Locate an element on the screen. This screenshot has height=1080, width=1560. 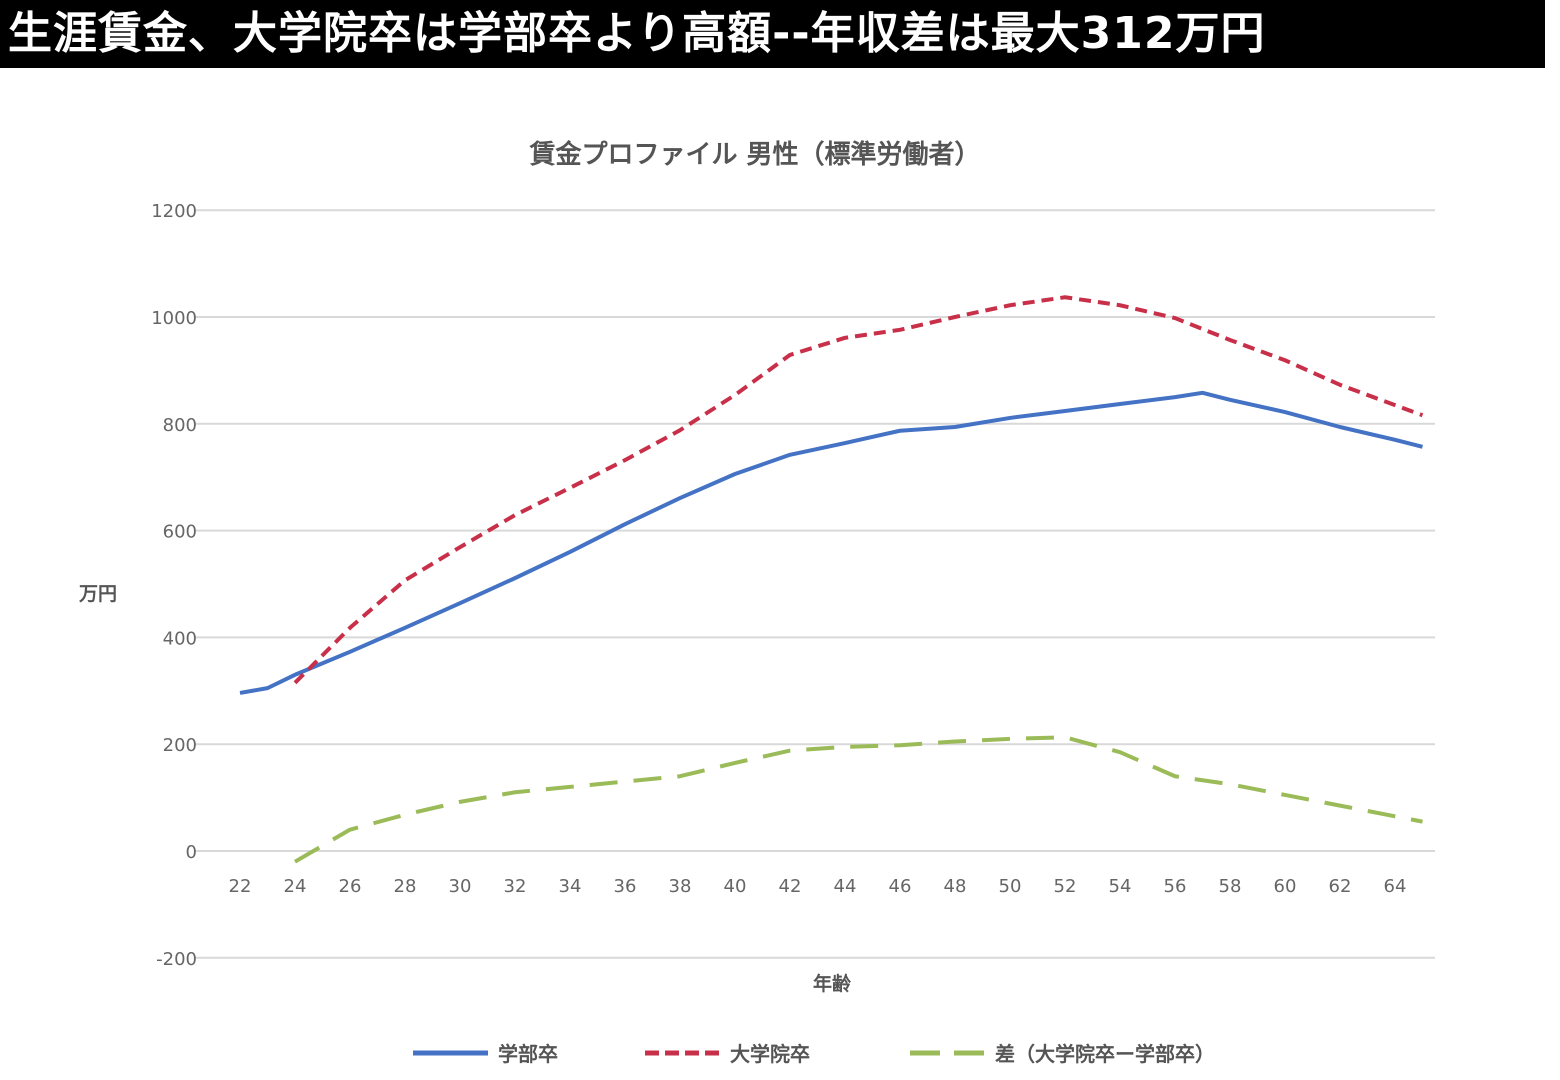
x-tick-label: 24 is located at coordinates (295, 886).